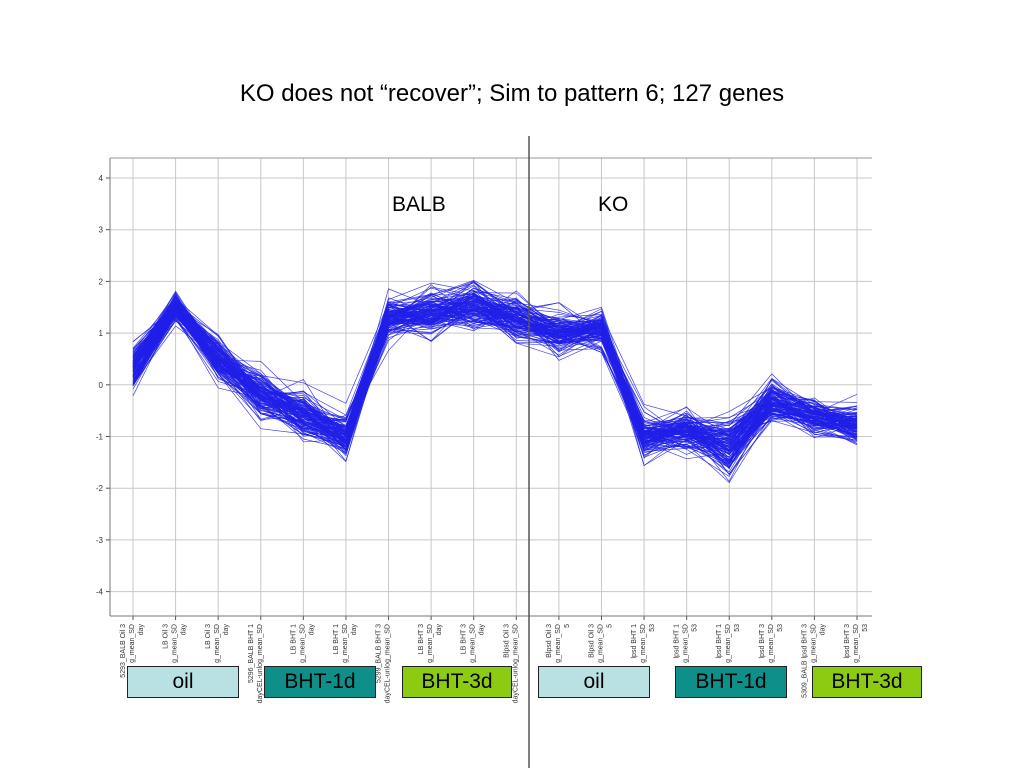  Describe the element at coordinates (379, 653) in the screenshot. I see `x-tick-label: 5299_BALB BHT 3` at that location.